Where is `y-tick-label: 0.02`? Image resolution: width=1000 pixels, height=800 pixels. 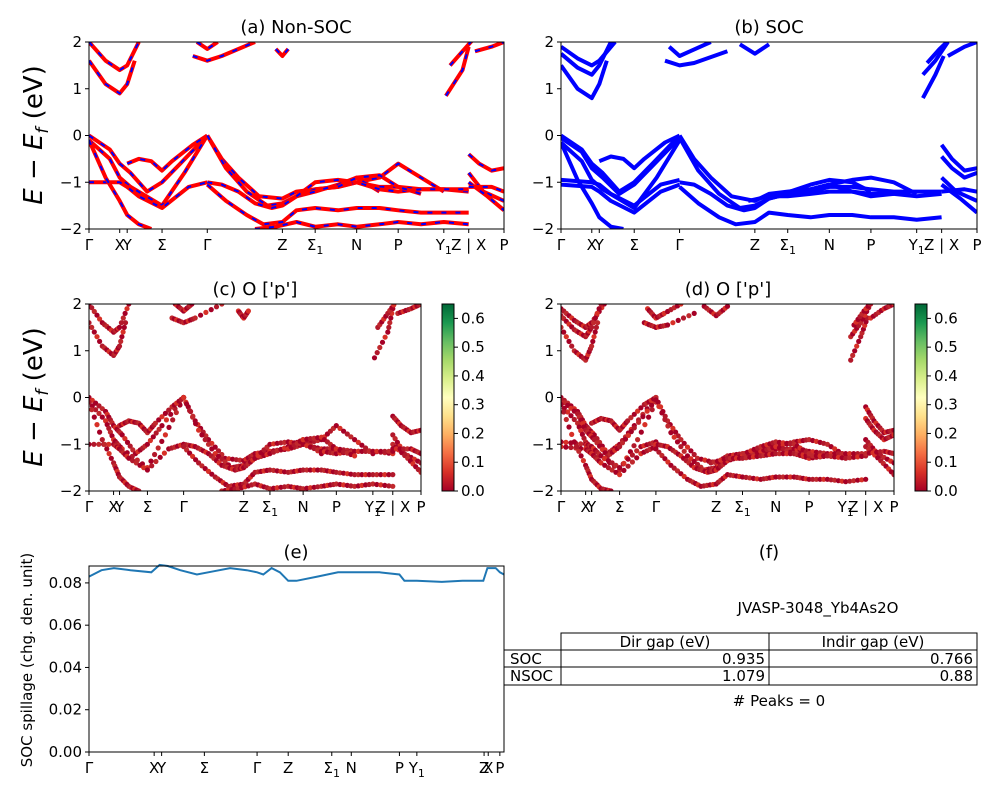
y-tick-label: 0.02 is located at coordinates (65, 710).